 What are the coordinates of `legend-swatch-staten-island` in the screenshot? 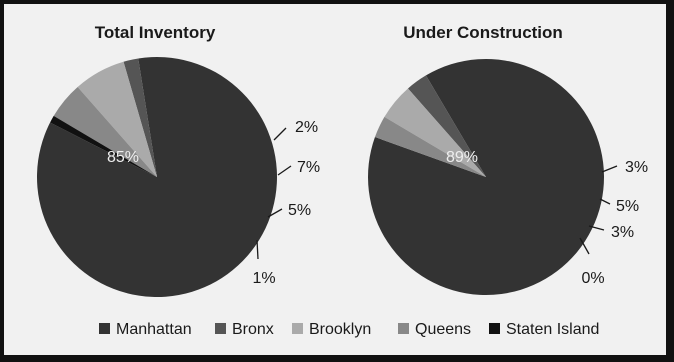 It's located at (494, 328).